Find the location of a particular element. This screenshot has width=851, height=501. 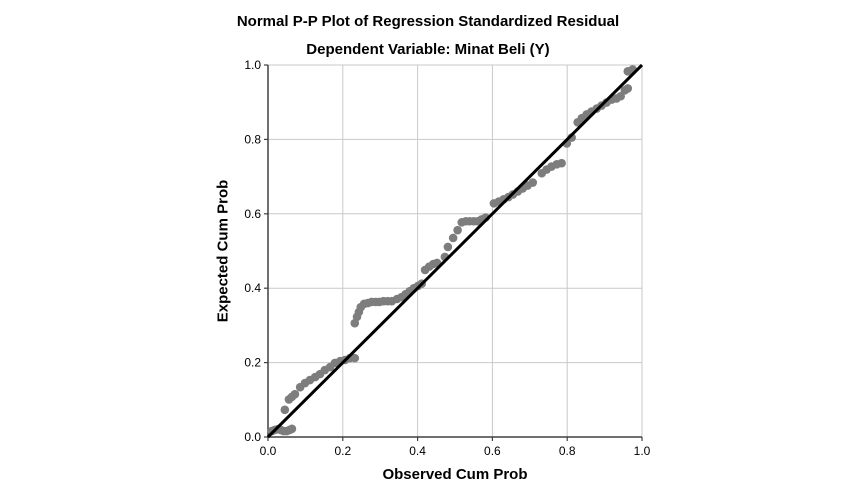

chart-subtitle: Dependent Variable: Minat Beli (Y) is located at coordinates (428, 49).